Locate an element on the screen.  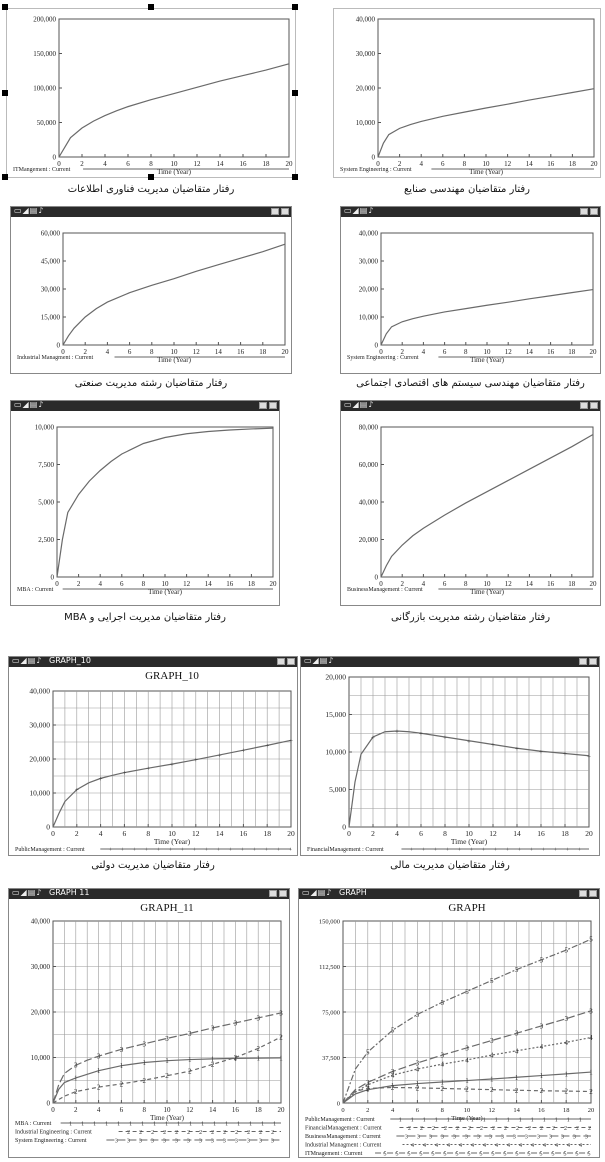
legend-label: Industrial Managment : Current is located at coordinates (55, 358).